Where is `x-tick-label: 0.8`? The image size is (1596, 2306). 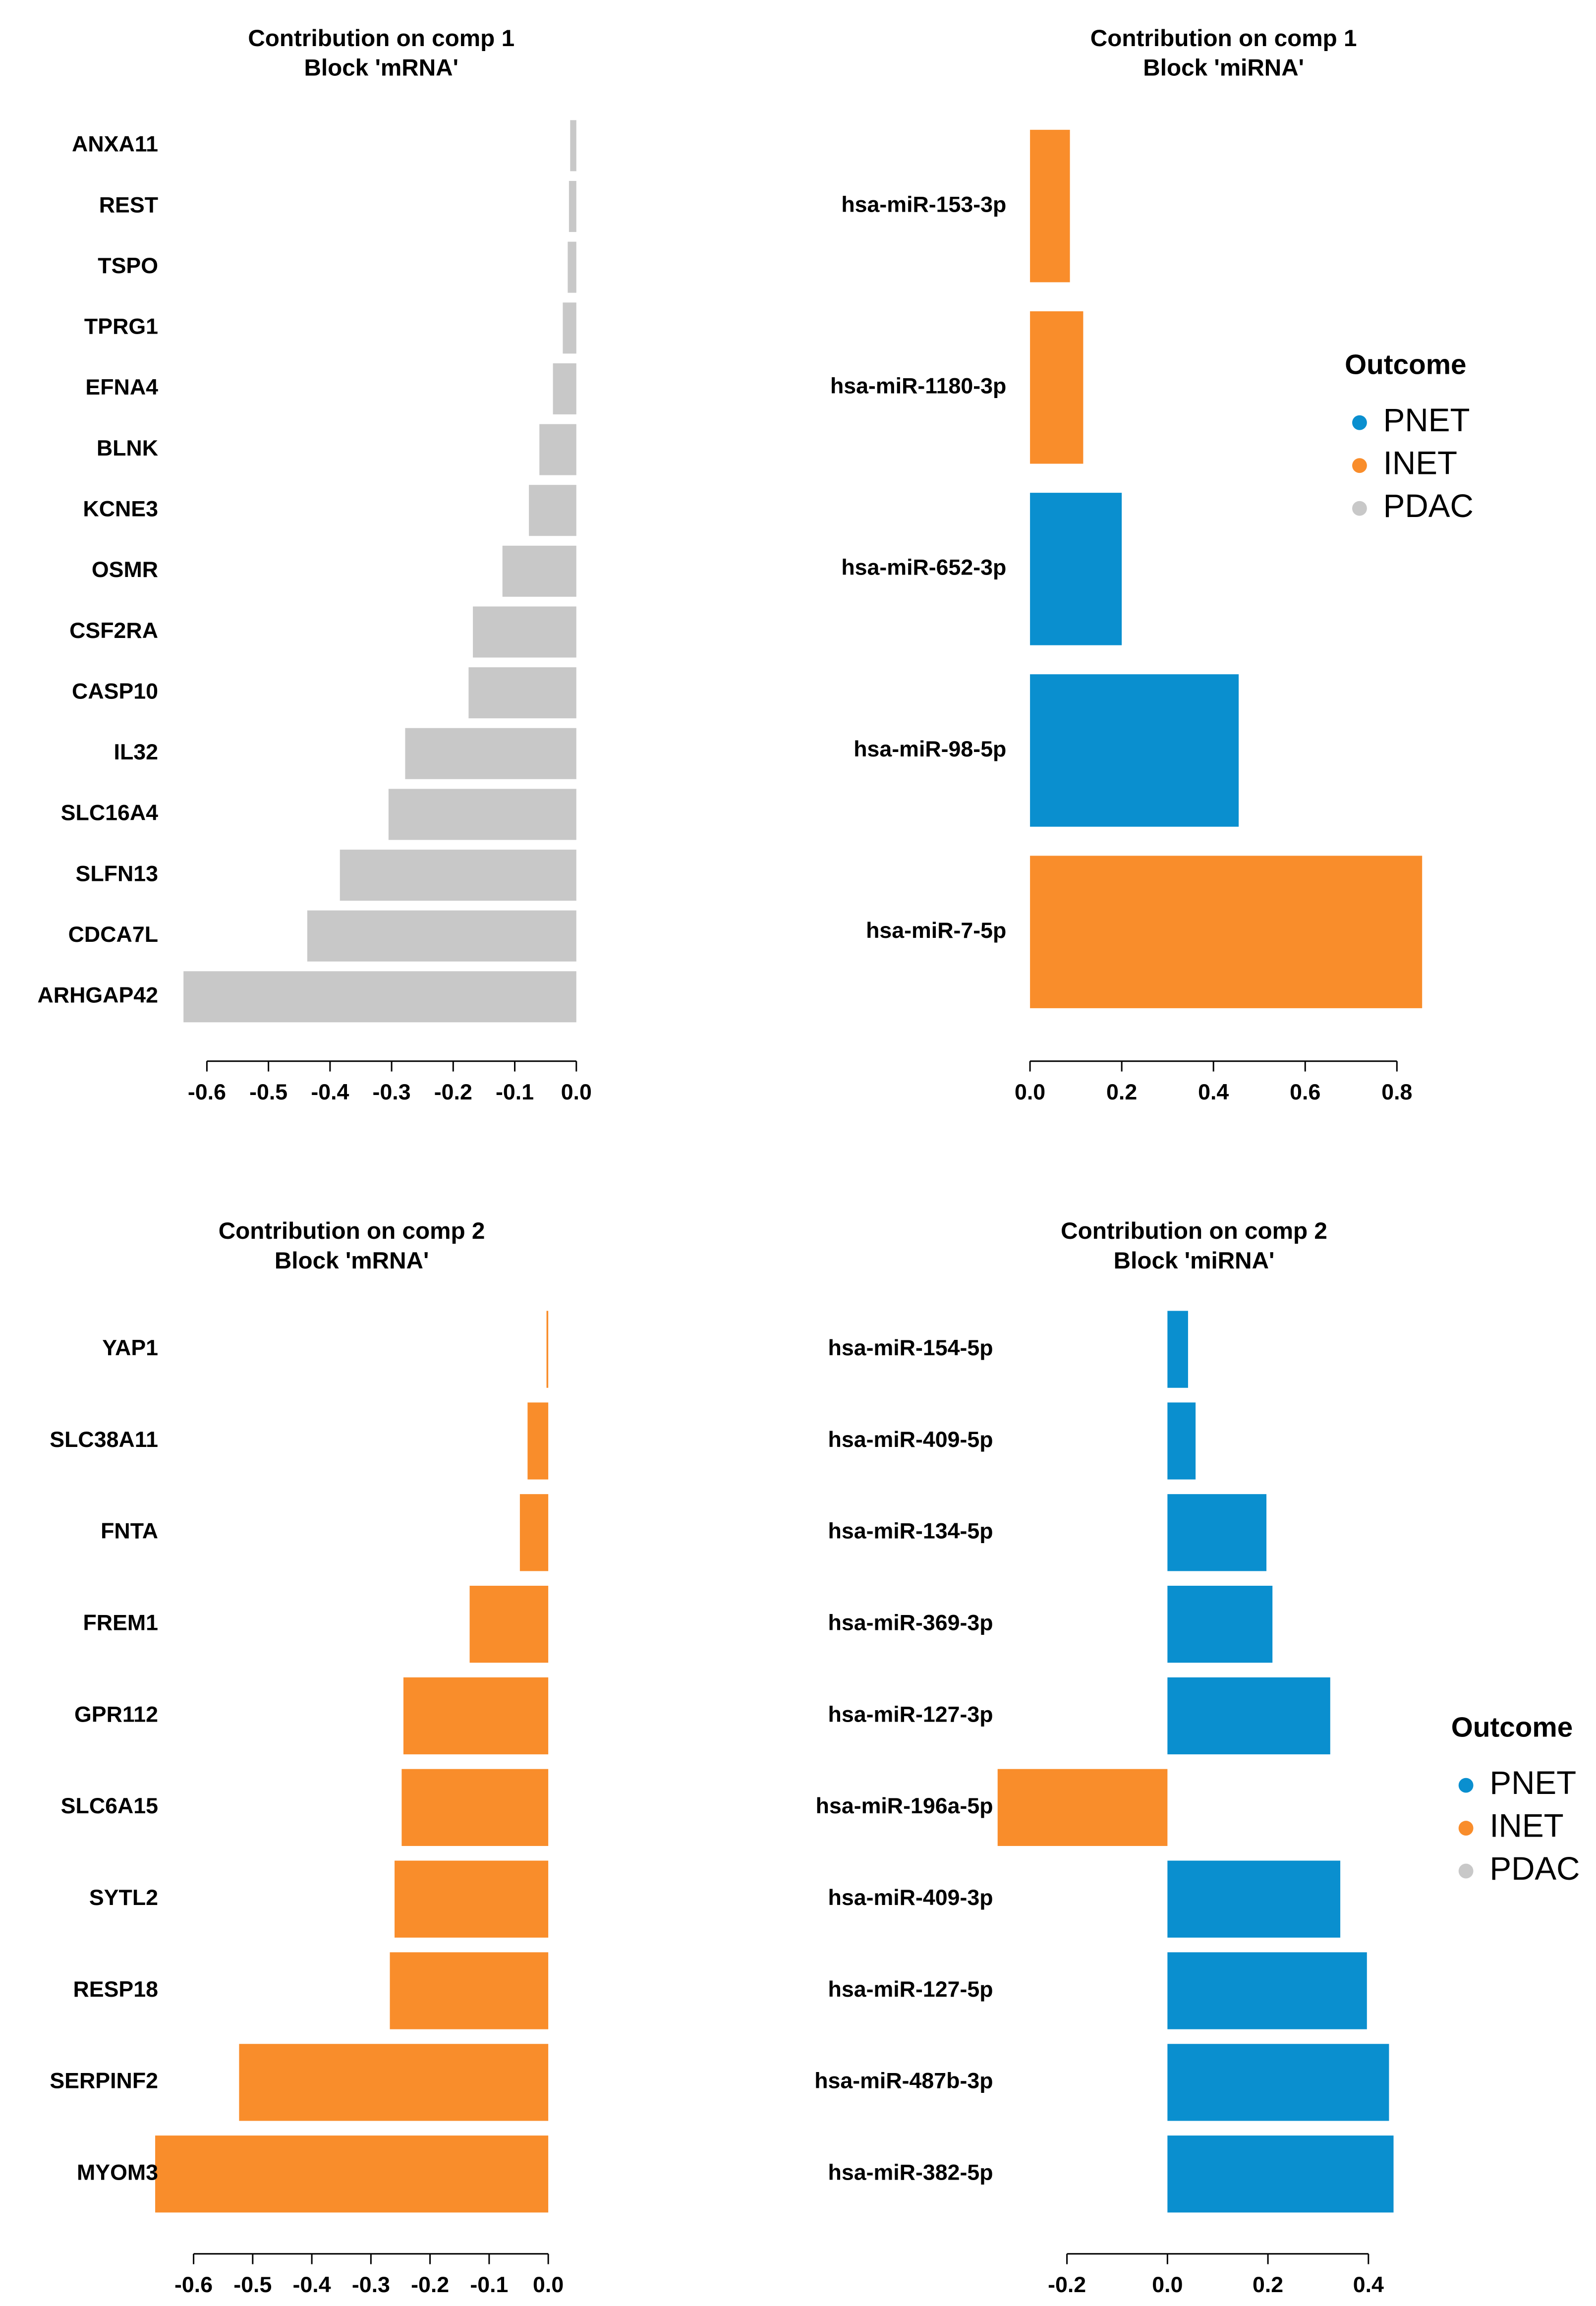
x-tick-label: 0.8 is located at coordinates (1396, 1092).